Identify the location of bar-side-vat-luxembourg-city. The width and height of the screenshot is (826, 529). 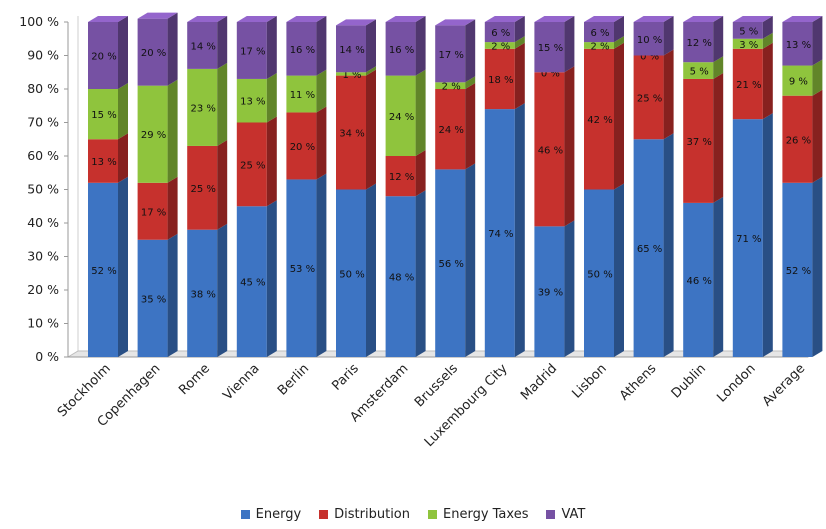
(519, 29).